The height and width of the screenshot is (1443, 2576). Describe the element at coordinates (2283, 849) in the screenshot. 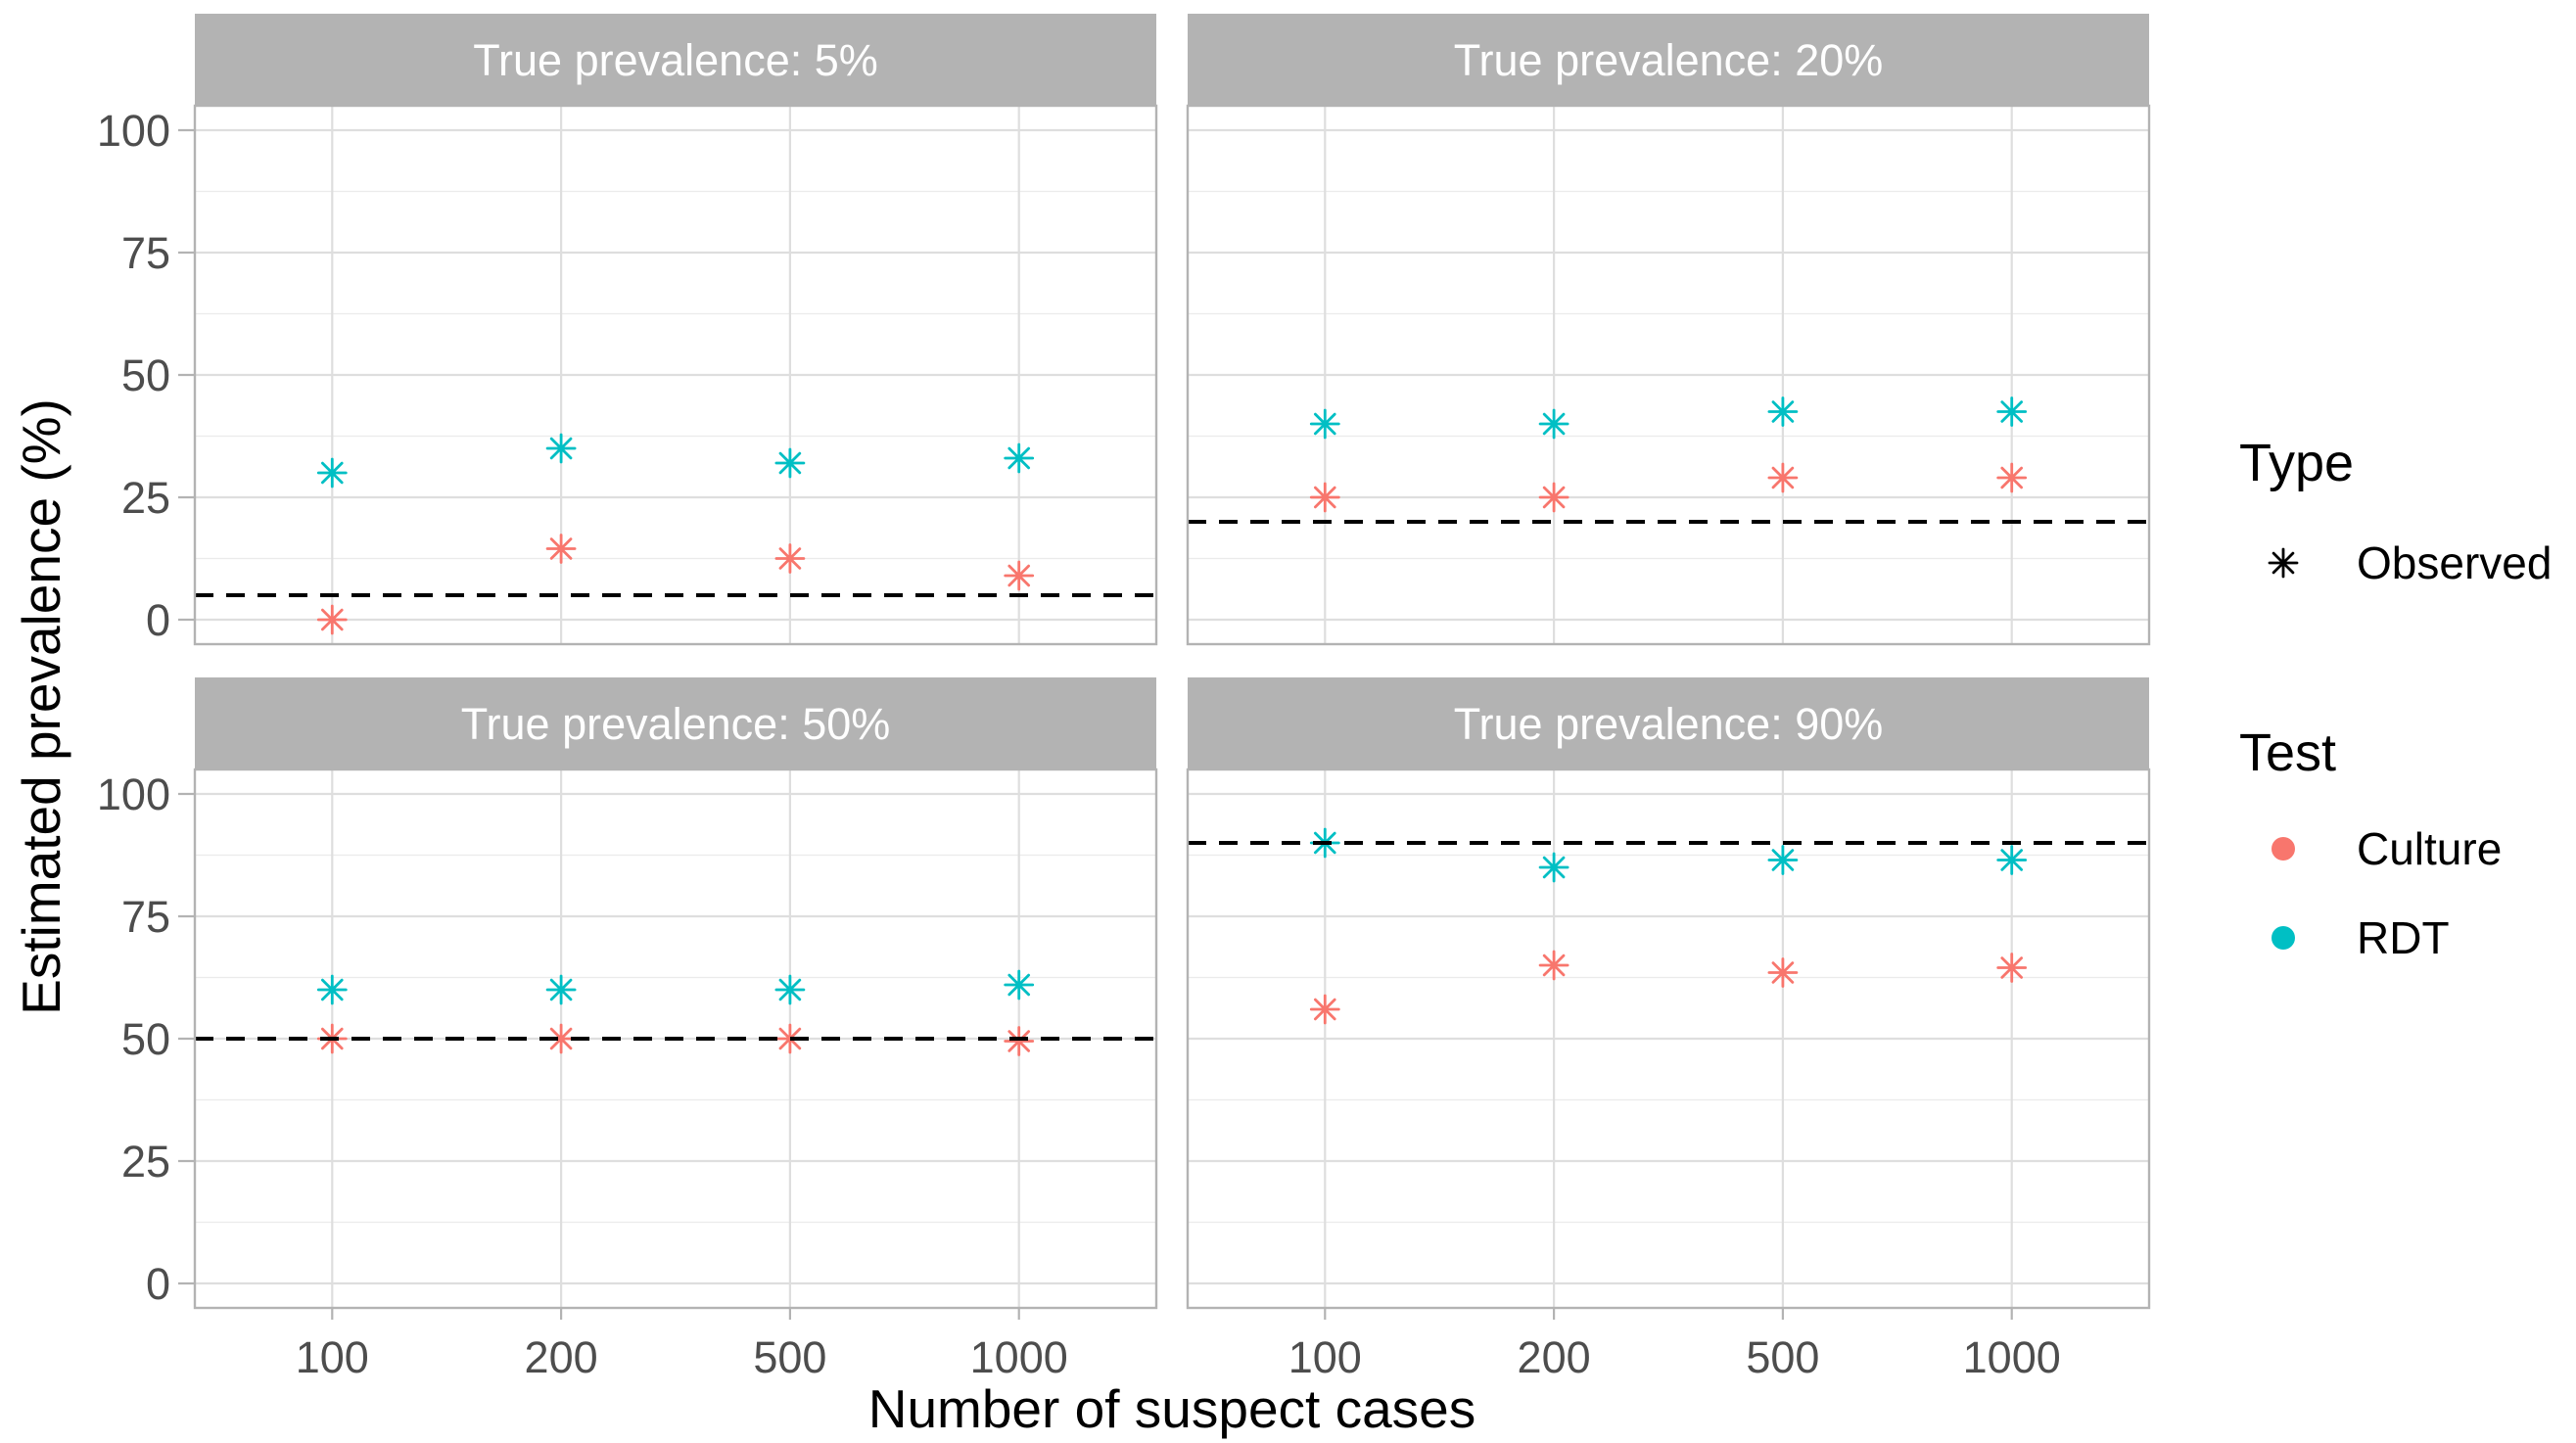

I see `culture-dot-icon` at that location.